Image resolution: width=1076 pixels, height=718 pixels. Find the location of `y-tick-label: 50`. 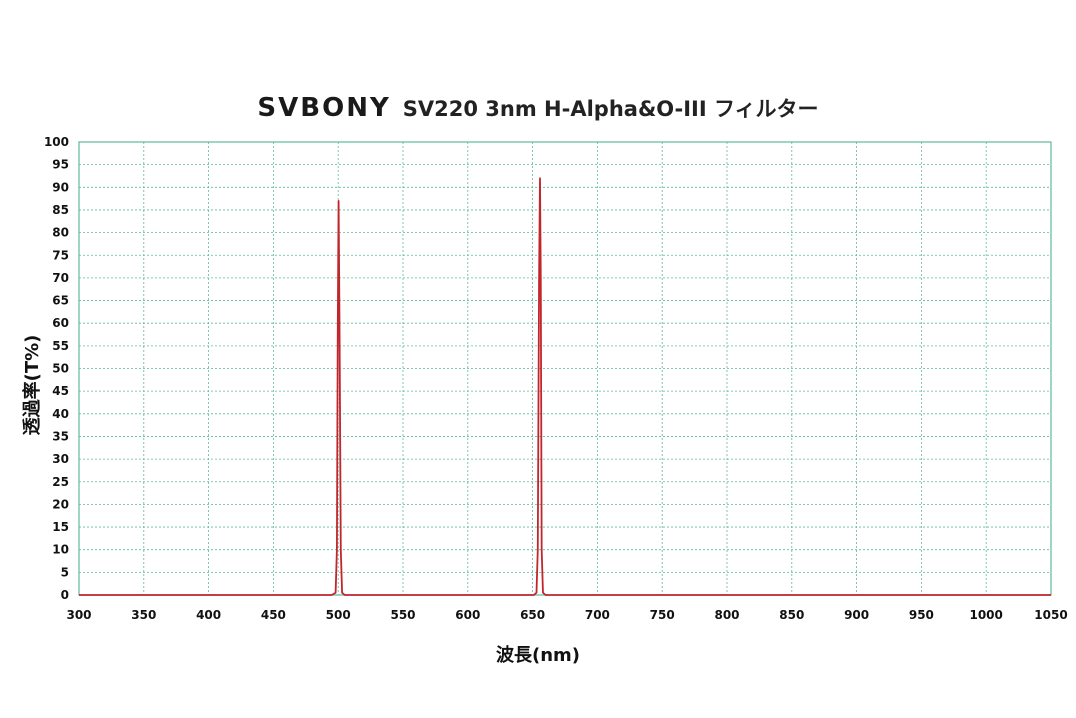

y-tick-label: 50 is located at coordinates (60, 369).